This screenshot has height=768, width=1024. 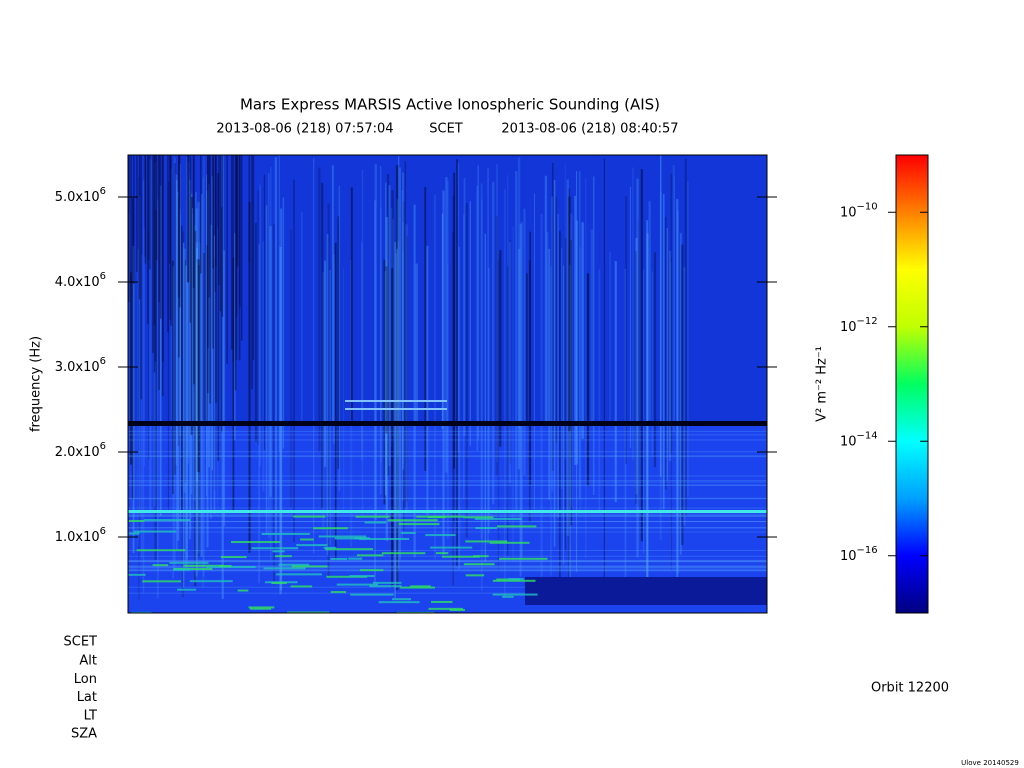 I want to click on y-tick-label-base: 1.0x10, so click(x=77, y=537).